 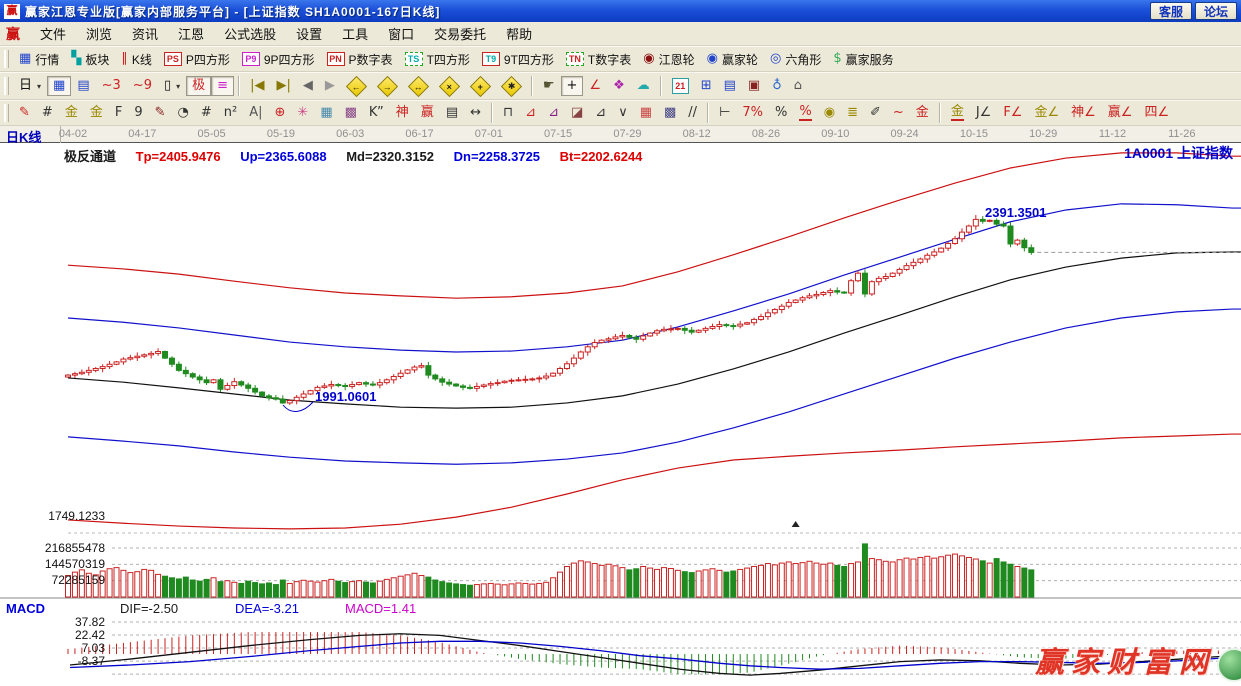 What do you see at coordinates (309, 34) in the screenshot?
I see `menu-item-设置: 设置` at bounding box center [309, 34].